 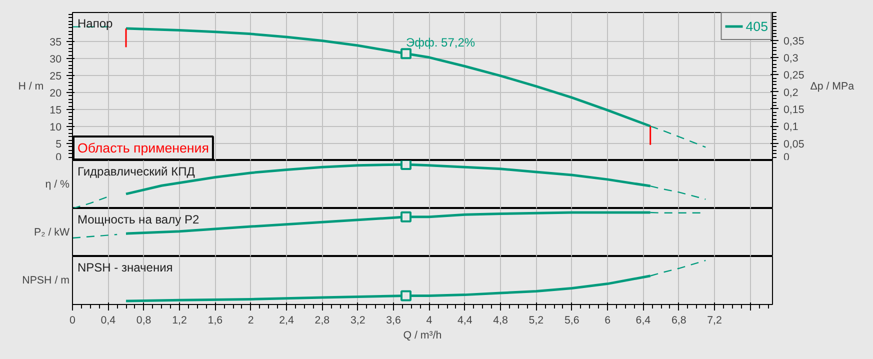 What do you see at coordinates (678, 320) in the screenshot?
I see `x-tick-label: 6,8` at bounding box center [678, 320].